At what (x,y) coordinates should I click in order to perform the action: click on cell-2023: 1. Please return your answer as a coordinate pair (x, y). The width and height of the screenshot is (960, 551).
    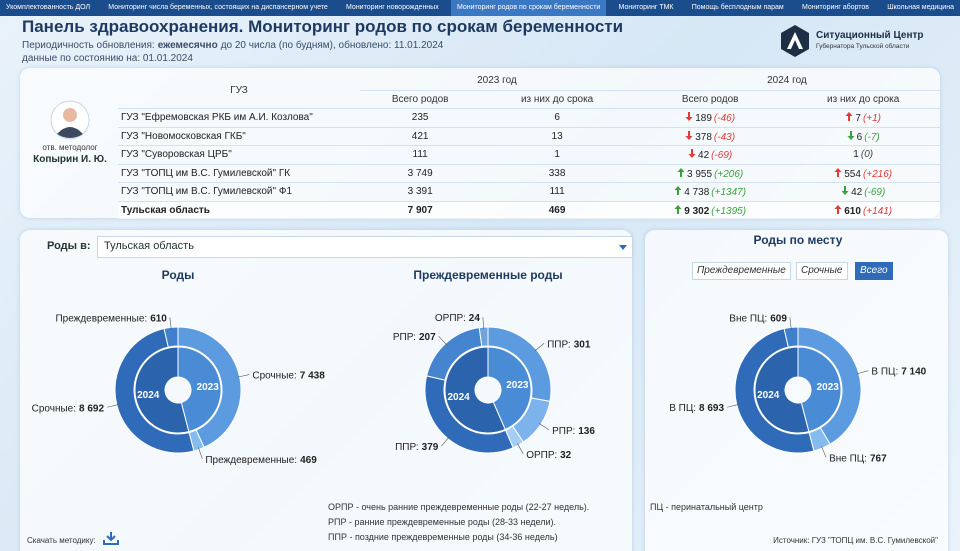
    Looking at the image, I should click on (557, 155).